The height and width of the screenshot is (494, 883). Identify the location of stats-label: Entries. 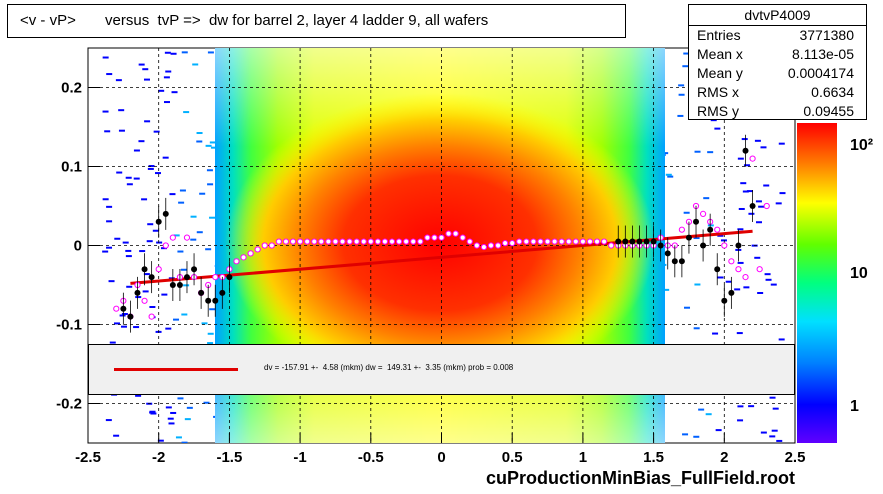
(719, 35).